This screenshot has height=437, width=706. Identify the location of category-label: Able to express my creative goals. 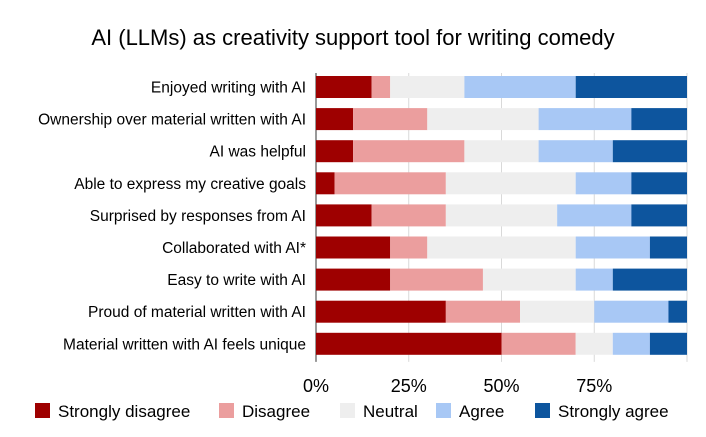
(190, 184).